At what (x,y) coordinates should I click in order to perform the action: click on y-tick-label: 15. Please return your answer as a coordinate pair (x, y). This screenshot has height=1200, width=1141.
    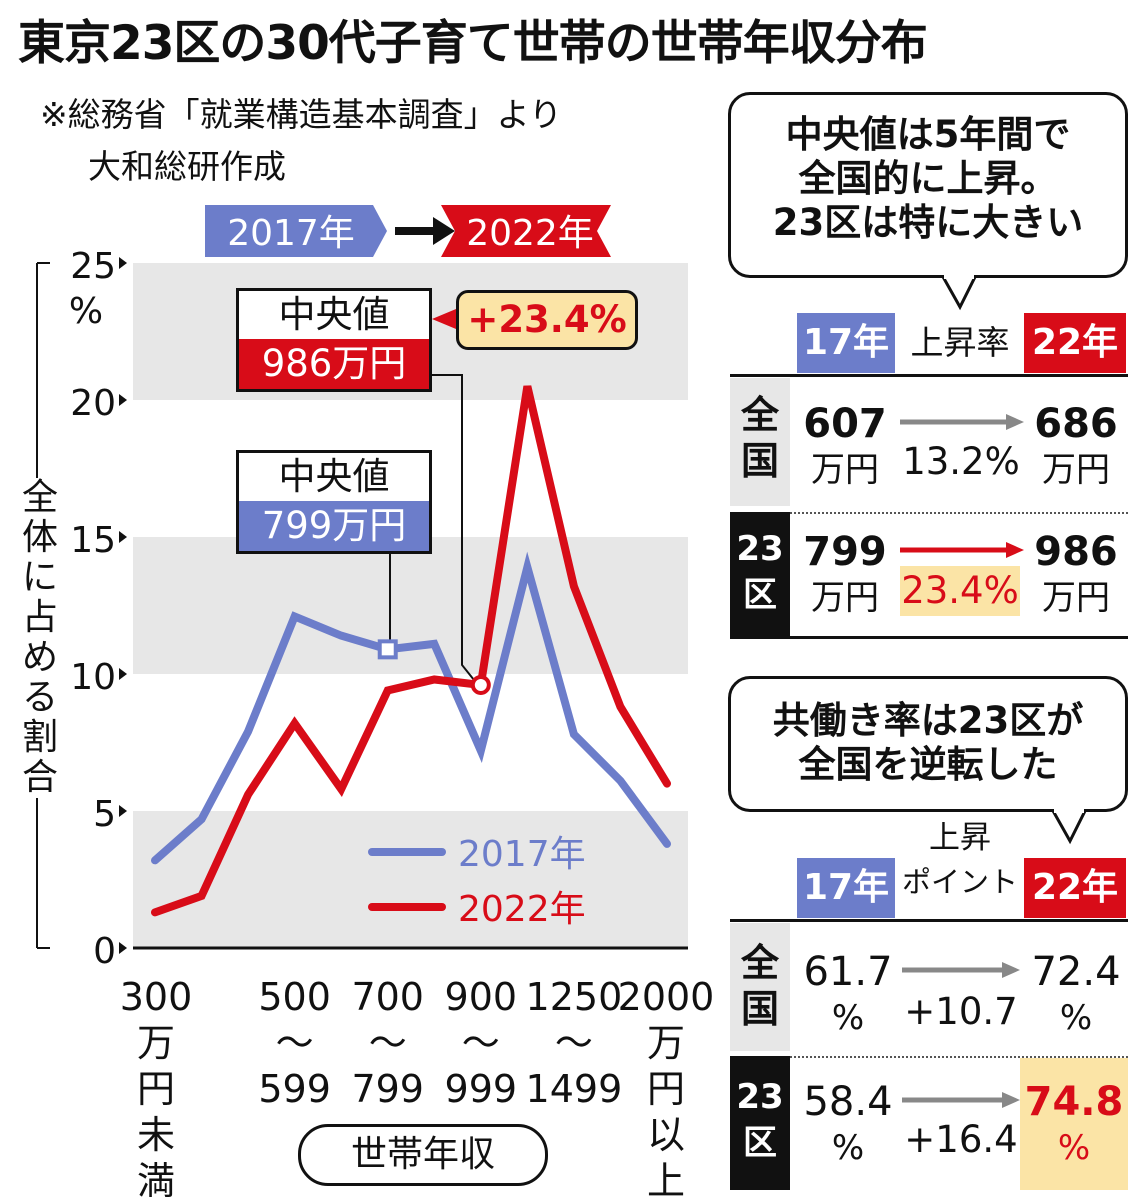
    Looking at the image, I should click on (93, 540).